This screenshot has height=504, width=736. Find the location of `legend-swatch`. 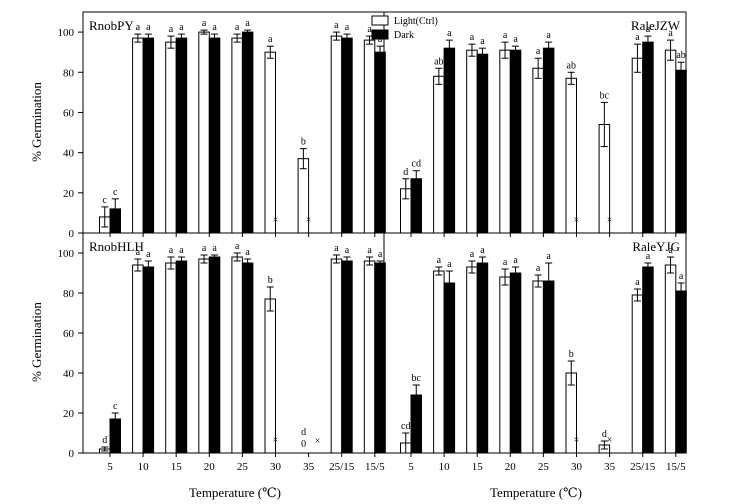

legend-swatch is located at coordinates (380, 34).